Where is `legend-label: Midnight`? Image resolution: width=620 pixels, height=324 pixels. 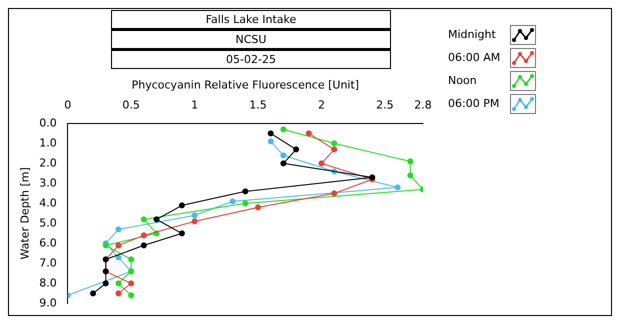
legend-label: Midnight is located at coordinates (472, 34).